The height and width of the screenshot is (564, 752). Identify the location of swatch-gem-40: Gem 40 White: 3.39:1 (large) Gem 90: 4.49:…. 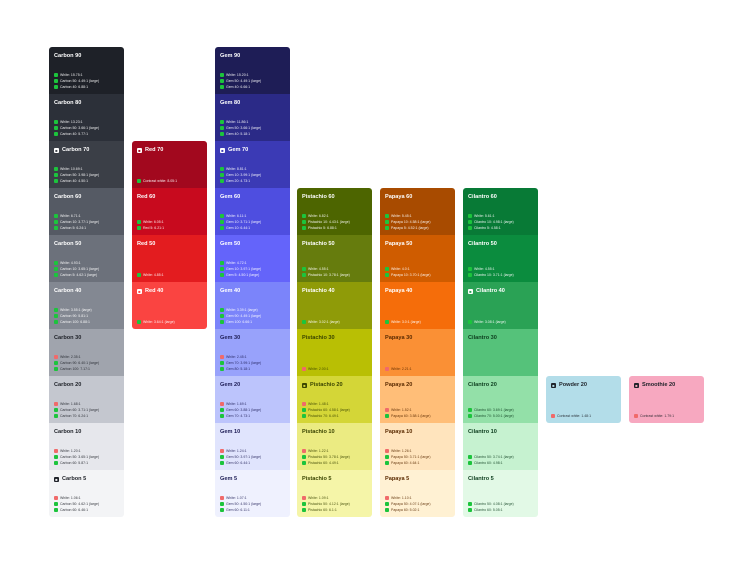
(252, 305).